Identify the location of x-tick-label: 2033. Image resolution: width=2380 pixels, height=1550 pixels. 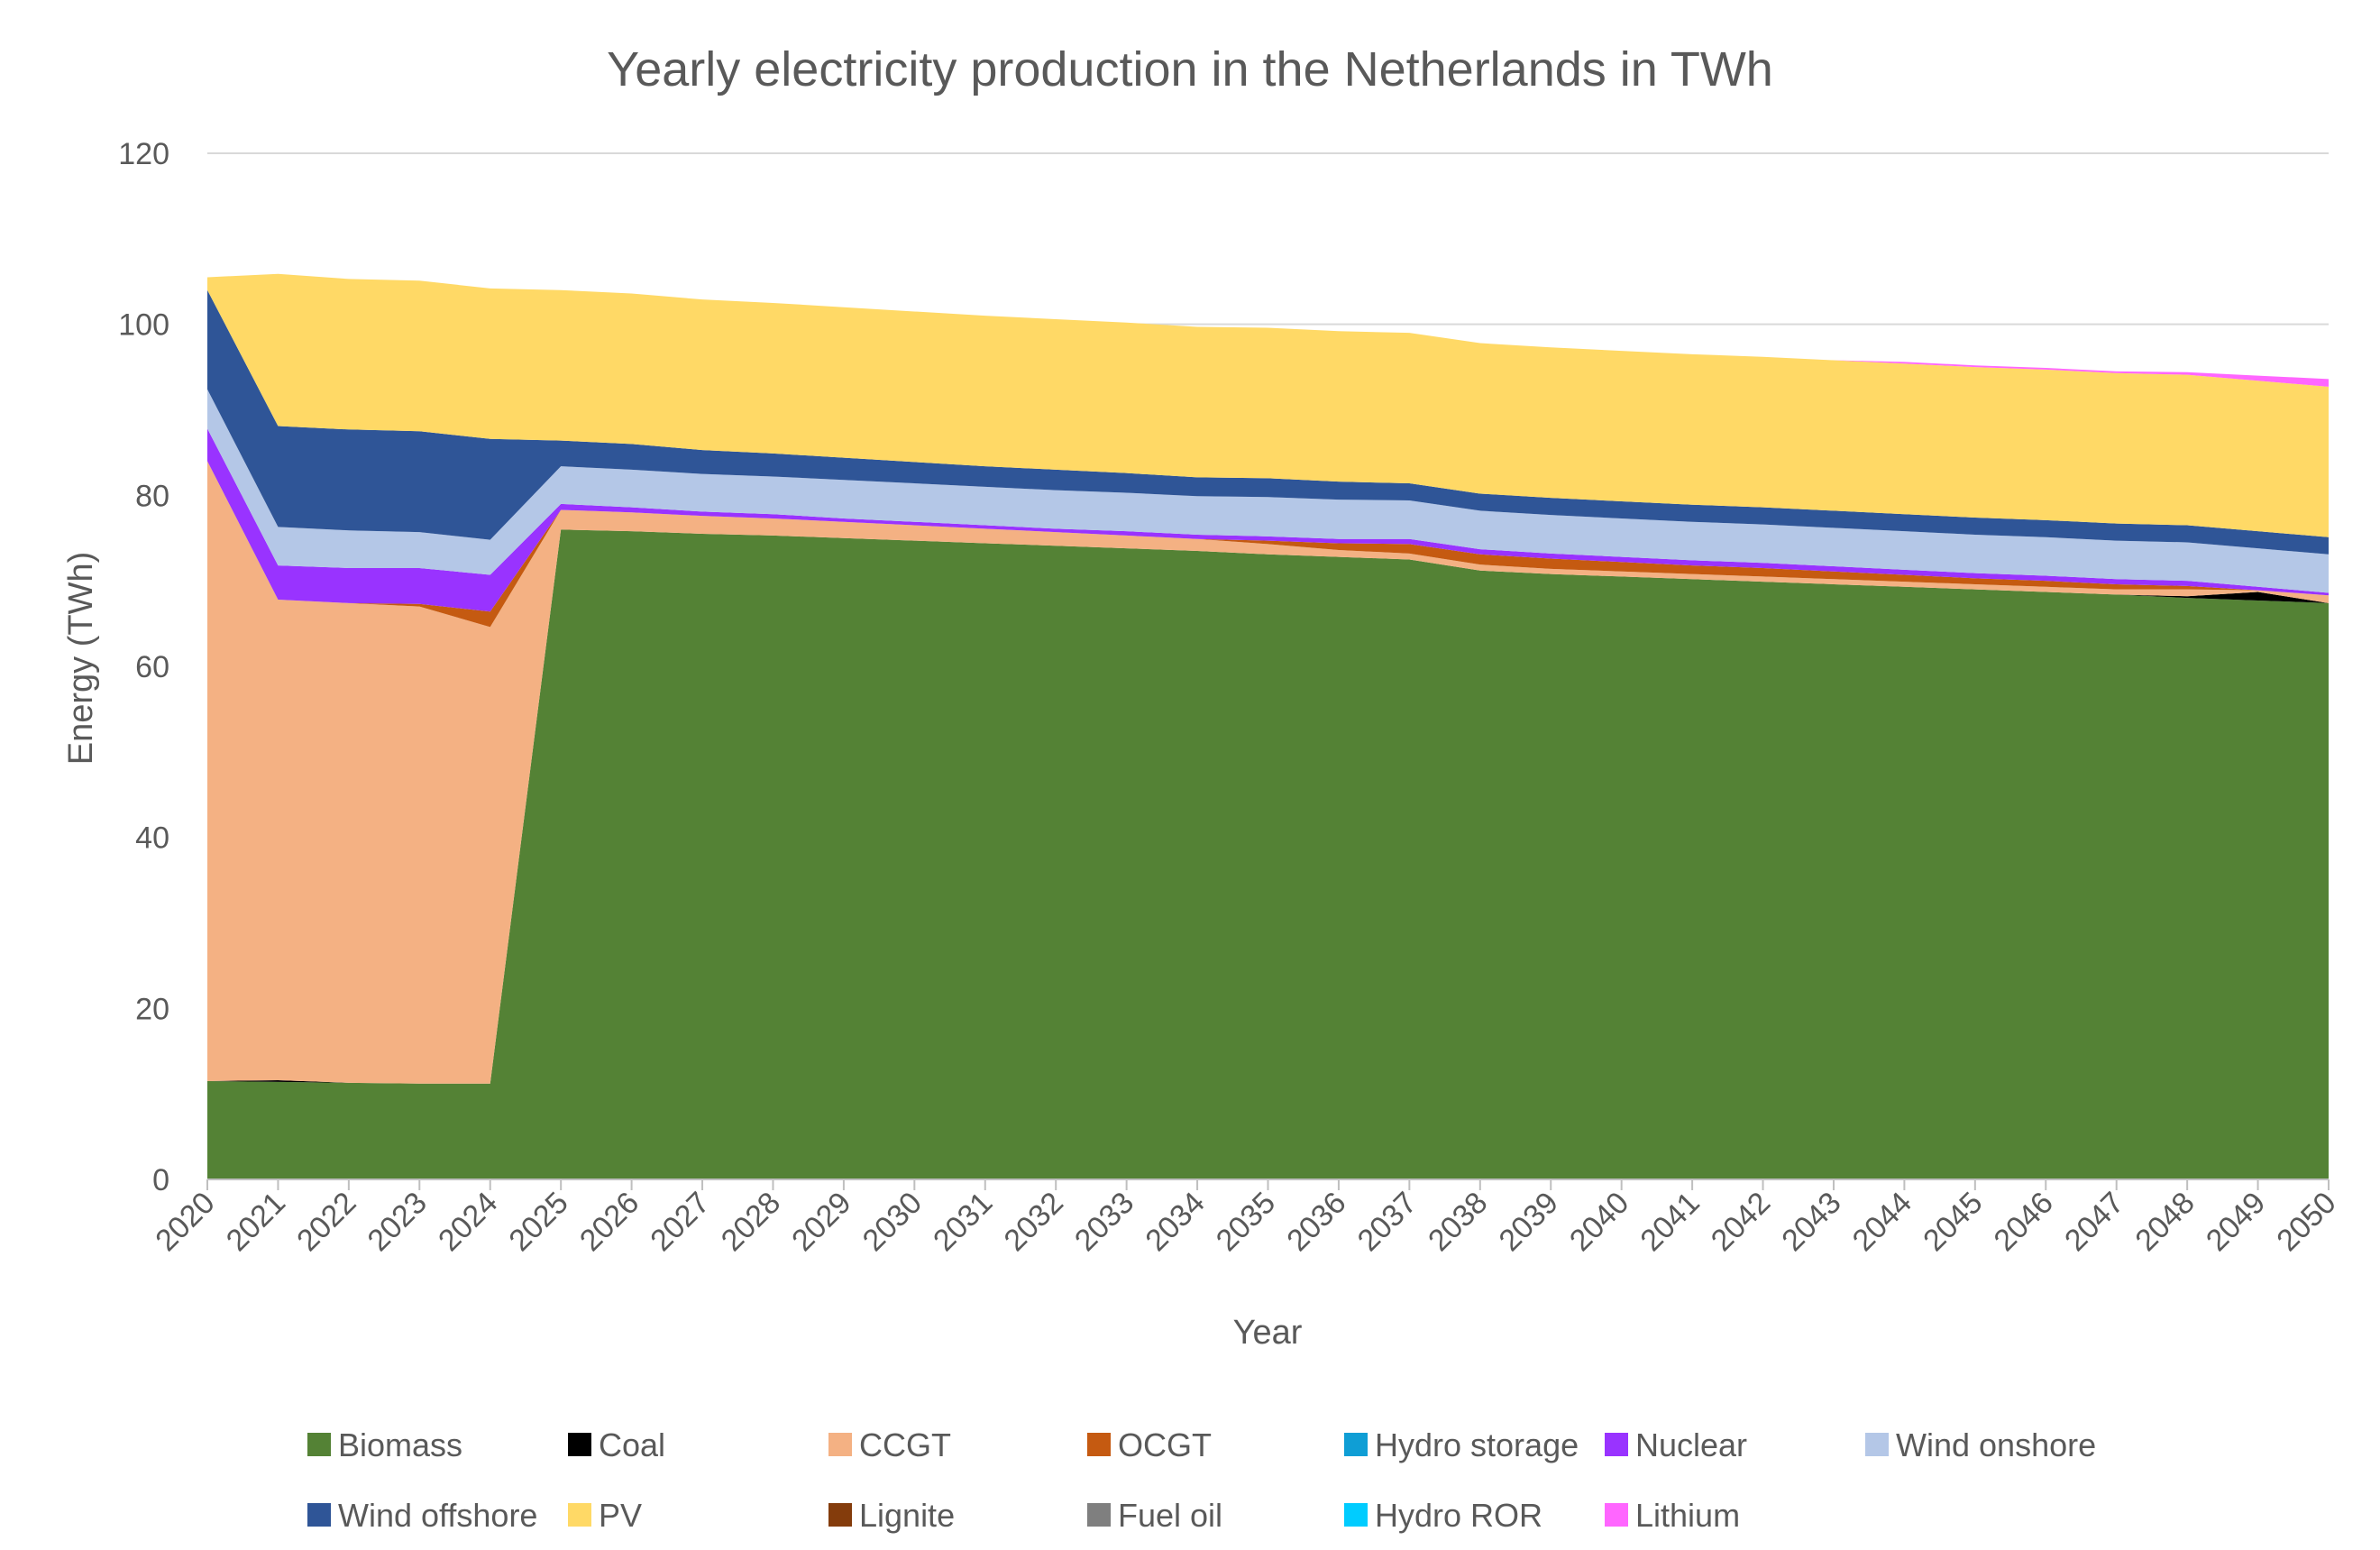
(1104, 1222).